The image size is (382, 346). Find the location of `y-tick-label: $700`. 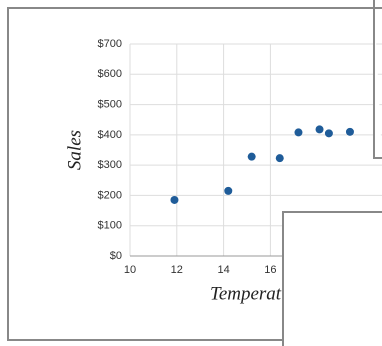

y-tick-label: $700 is located at coordinates (110, 44).